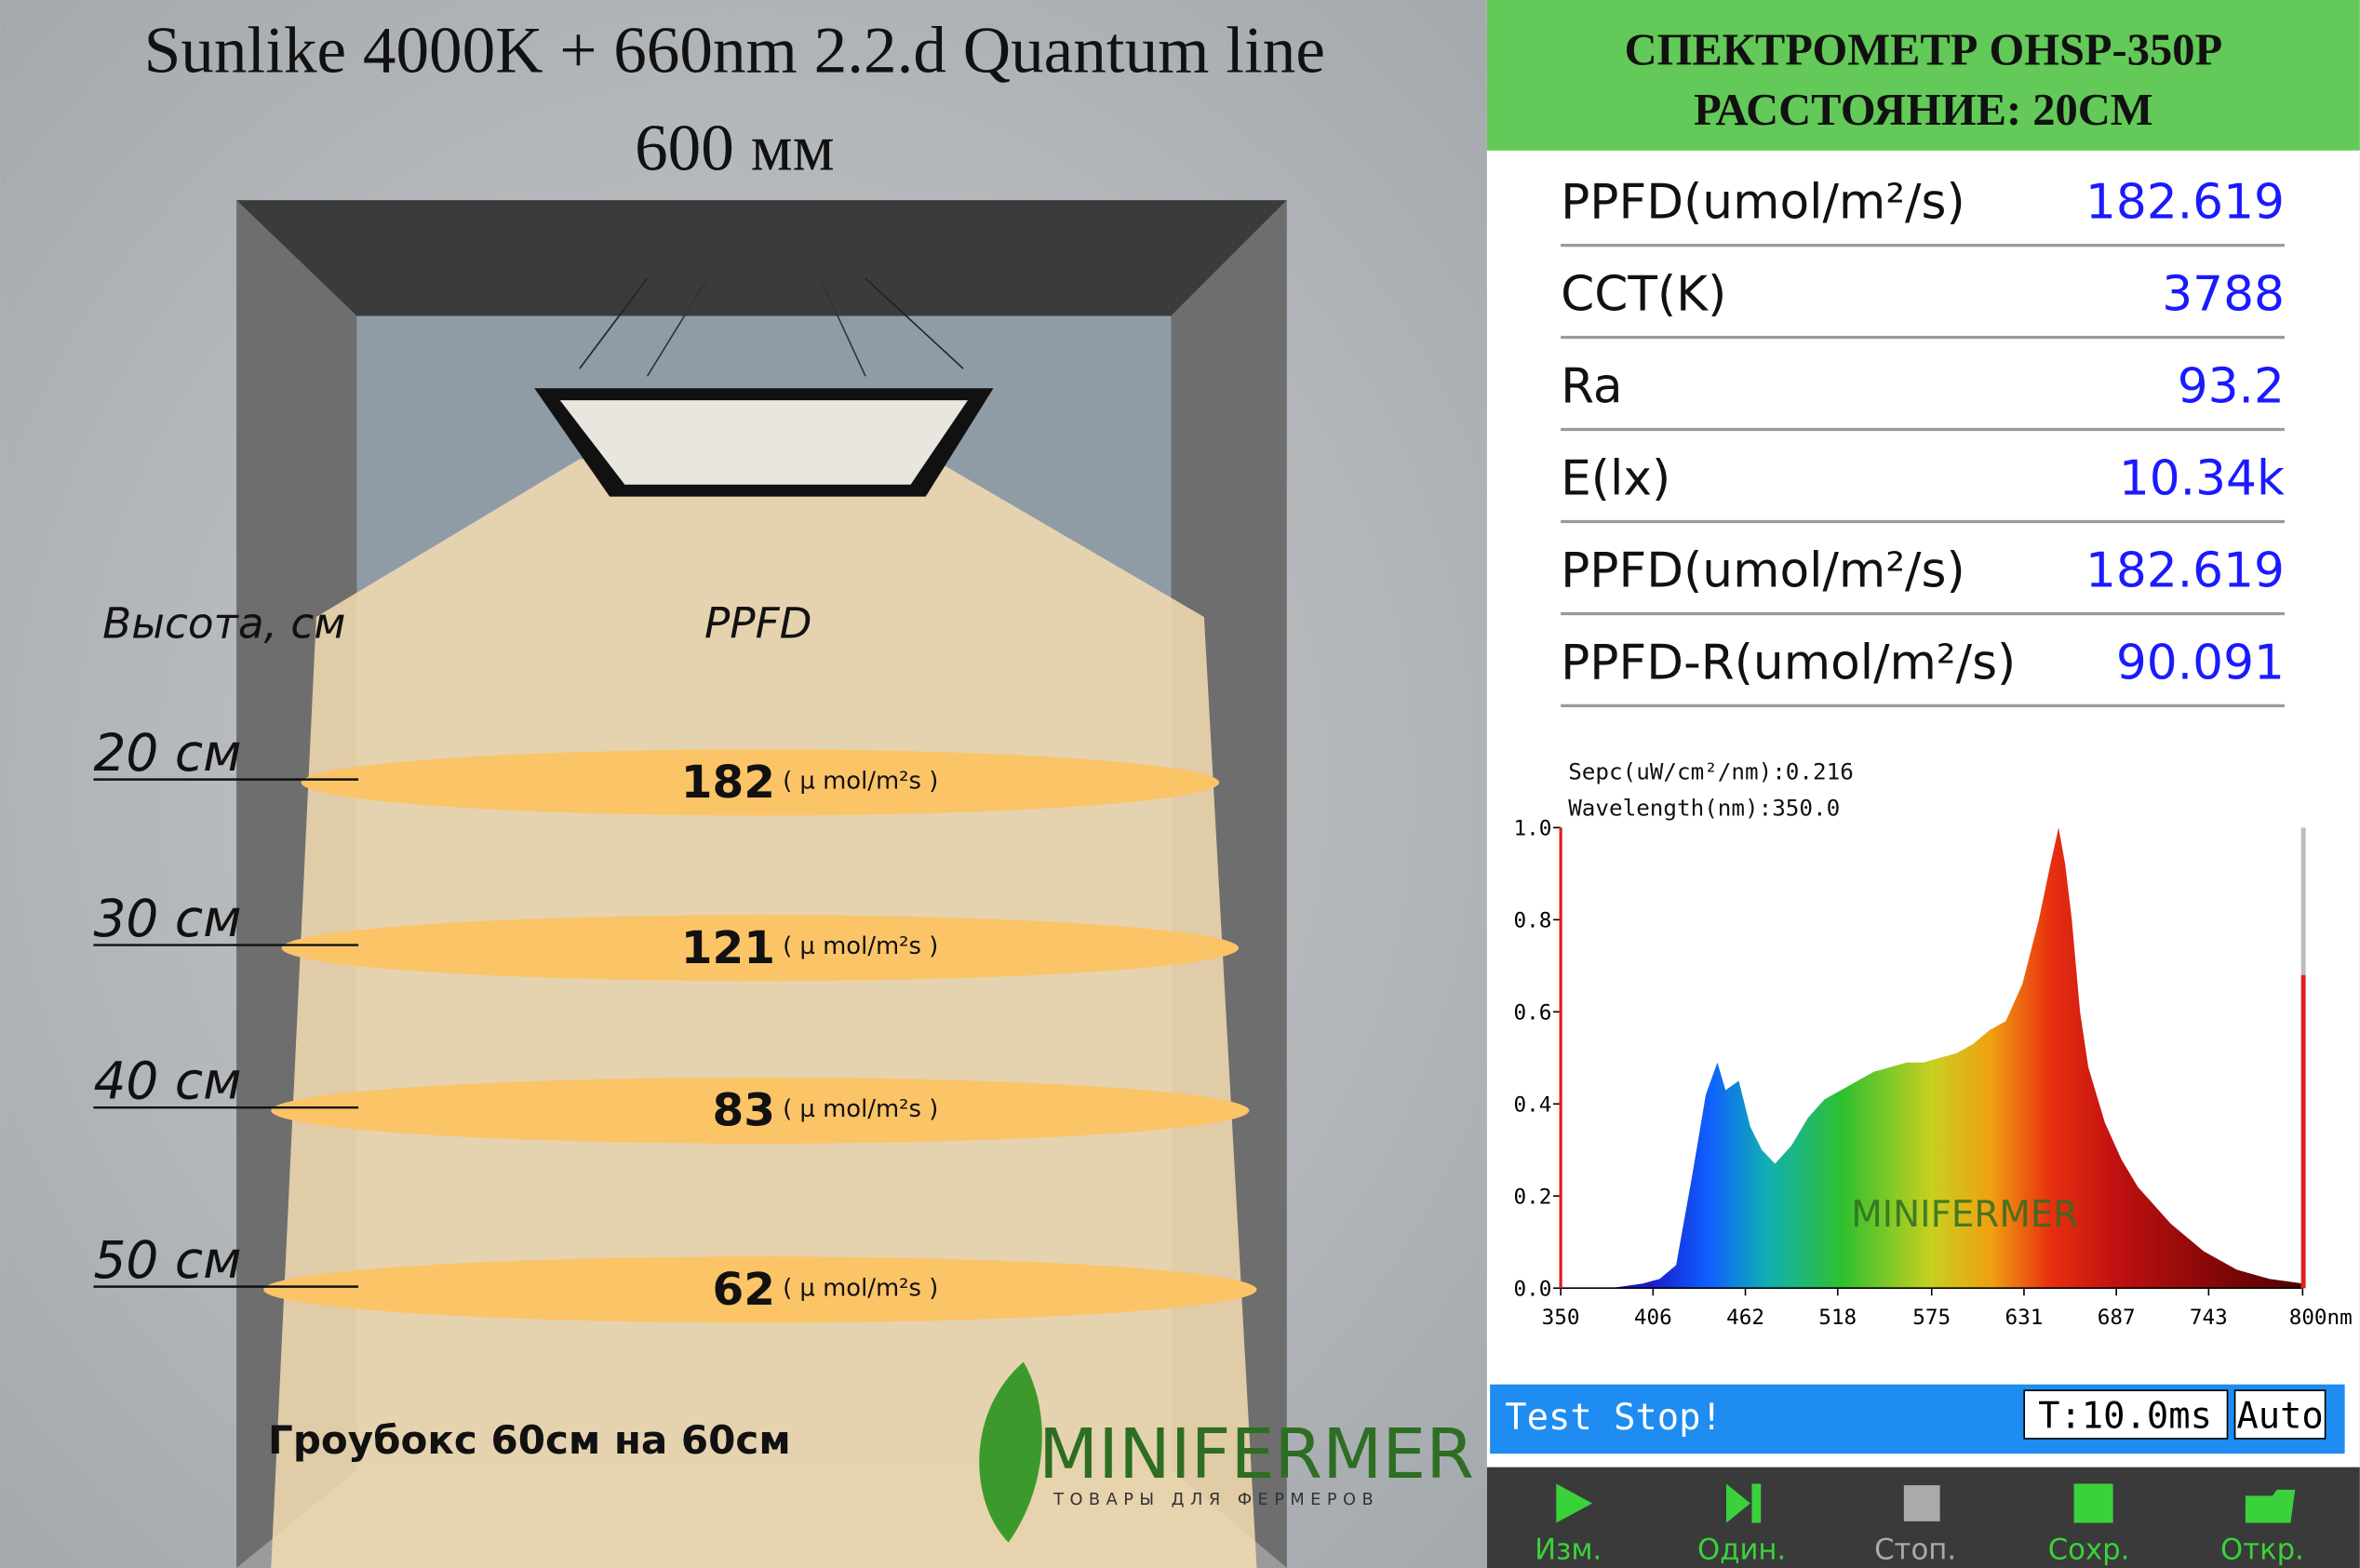 The image size is (2360, 1568). What do you see at coordinates (1915, 1549) in the screenshot?
I see `button-label: Стоп.` at bounding box center [1915, 1549].